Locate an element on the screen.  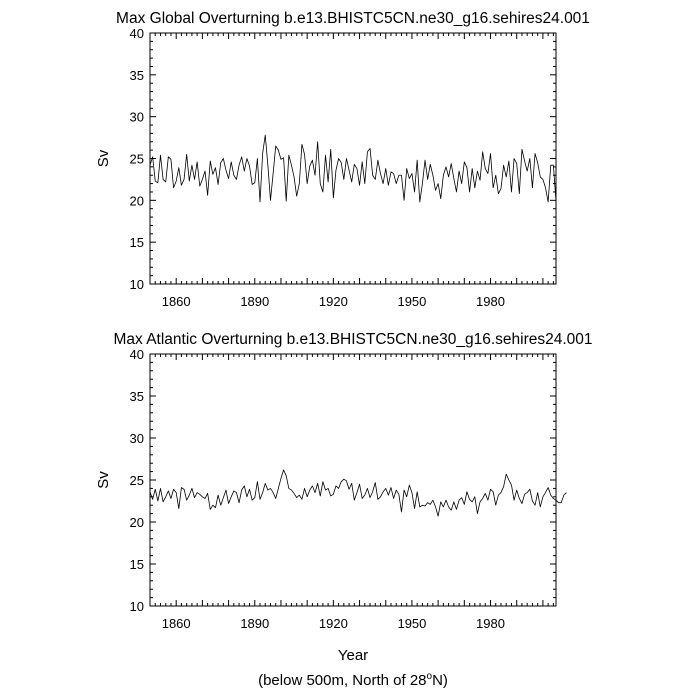
figure-footnote: (below 500m, North of 28oN) is located at coordinates (353, 680).